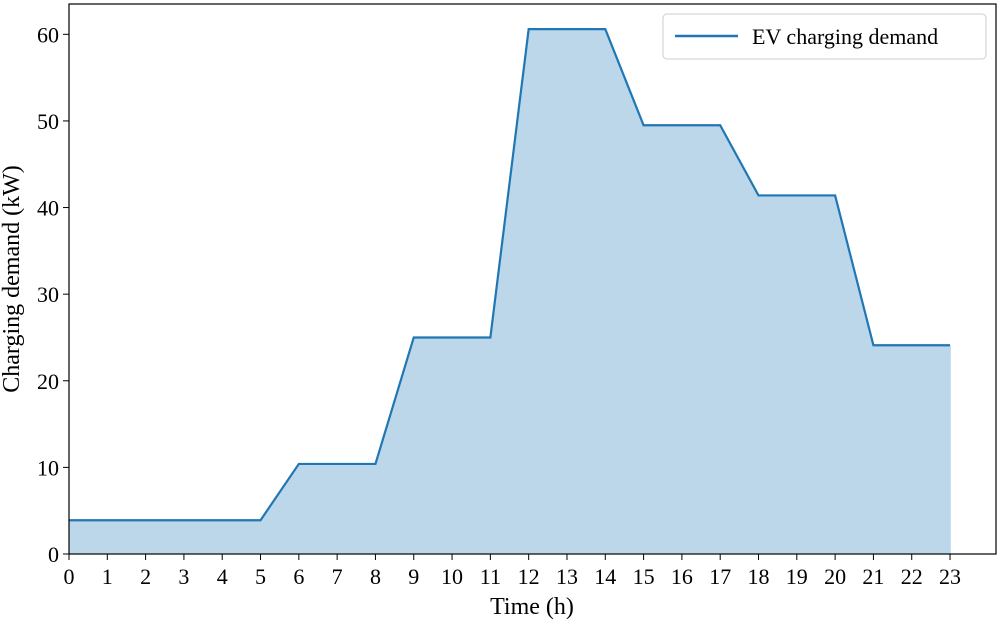 The height and width of the screenshot is (621, 1000). Describe the element at coordinates (48, 294) in the screenshot. I see `y-tick-label: 30` at that location.